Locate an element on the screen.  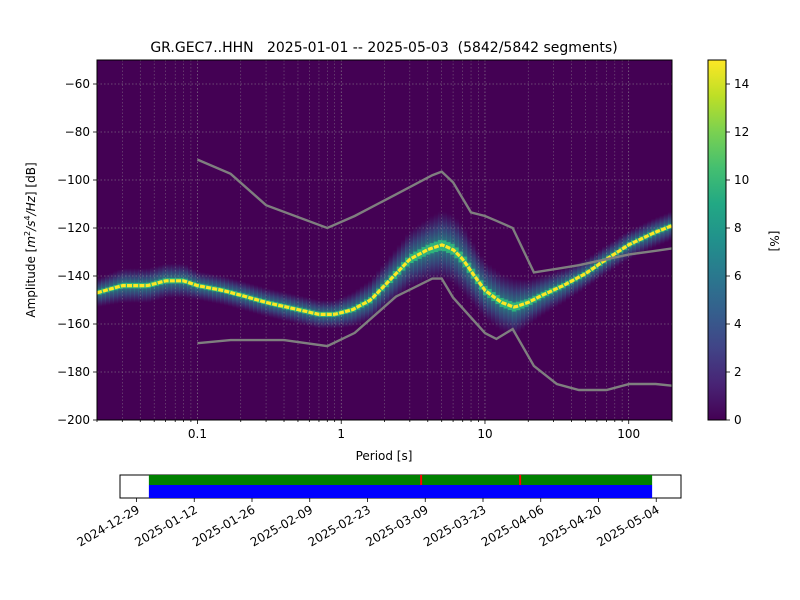
mode-curve is located at coordinates (384, 270).